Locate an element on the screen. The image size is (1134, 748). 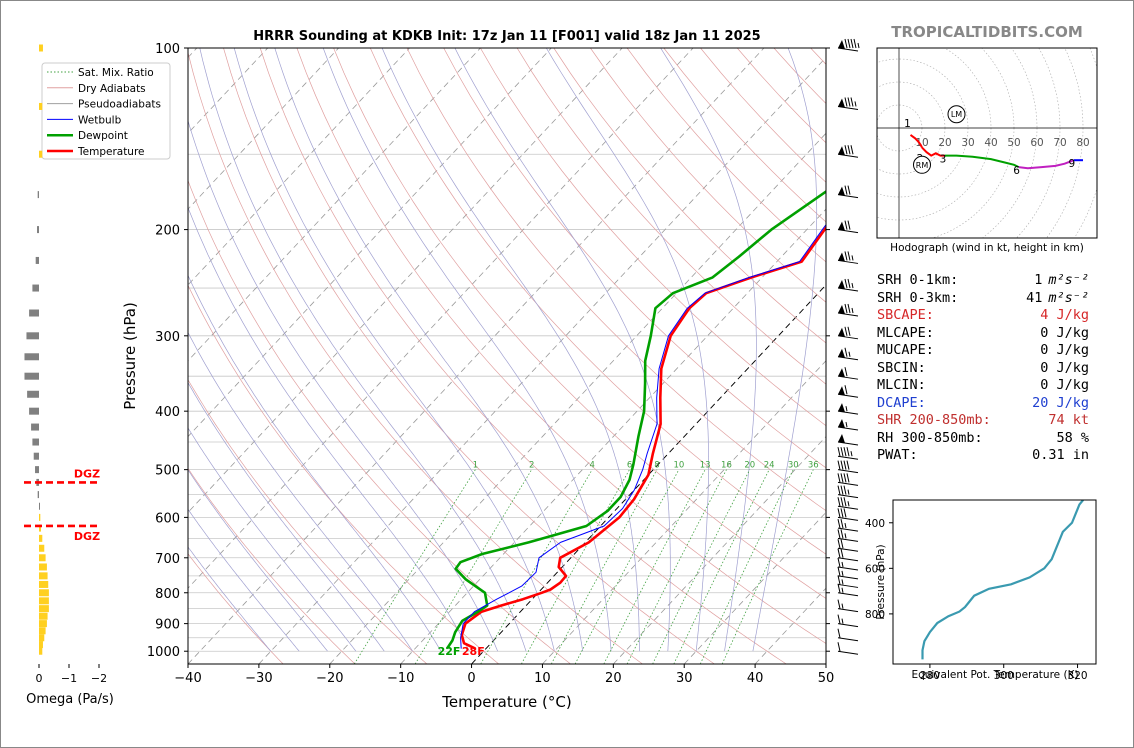
parameter-value: 1 m²s⁻² is located at coordinates (1061, 281).